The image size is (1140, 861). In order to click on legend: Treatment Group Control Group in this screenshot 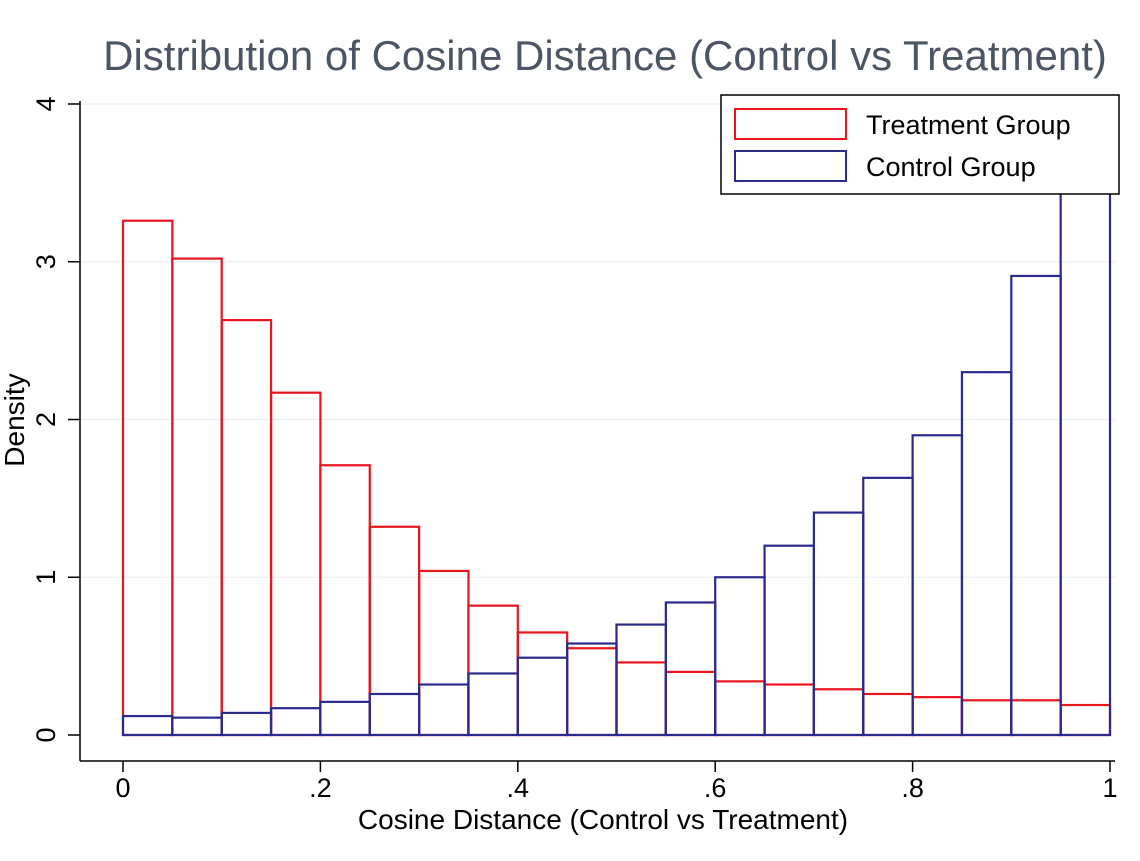, I will do `click(920, 144)`.